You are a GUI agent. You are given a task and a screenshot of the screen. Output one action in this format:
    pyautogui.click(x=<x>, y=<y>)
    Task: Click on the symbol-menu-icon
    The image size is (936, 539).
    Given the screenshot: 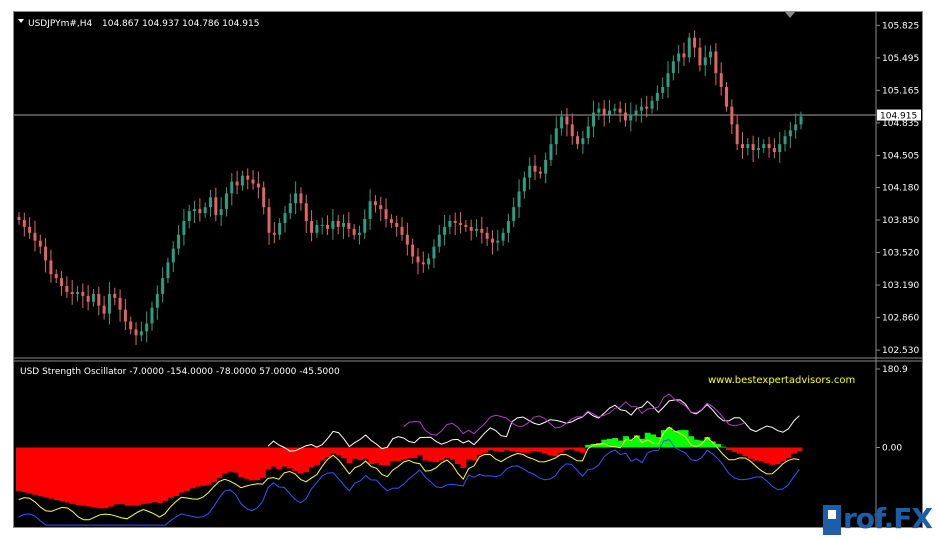 What is the action you would take?
    pyautogui.click(x=21, y=21)
    